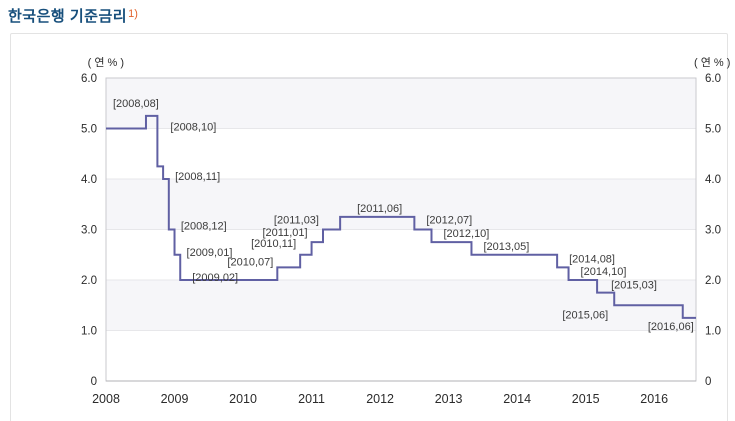 This screenshot has width=735, height=421. Describe the element at coordinates (592, 259) in the screenshot. I see `rate-change-label: [2014,08]` at that location.